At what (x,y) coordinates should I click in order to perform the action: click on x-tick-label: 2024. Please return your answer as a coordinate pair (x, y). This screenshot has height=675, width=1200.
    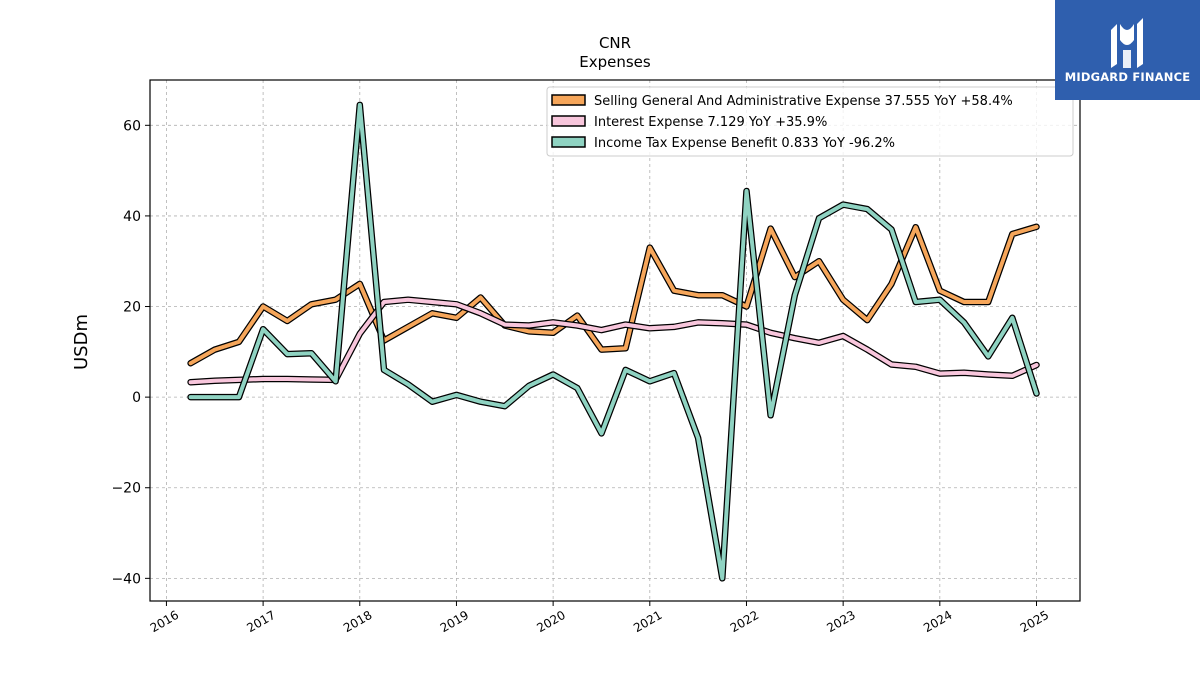
    Looking at the image, I should click on (937, 621).